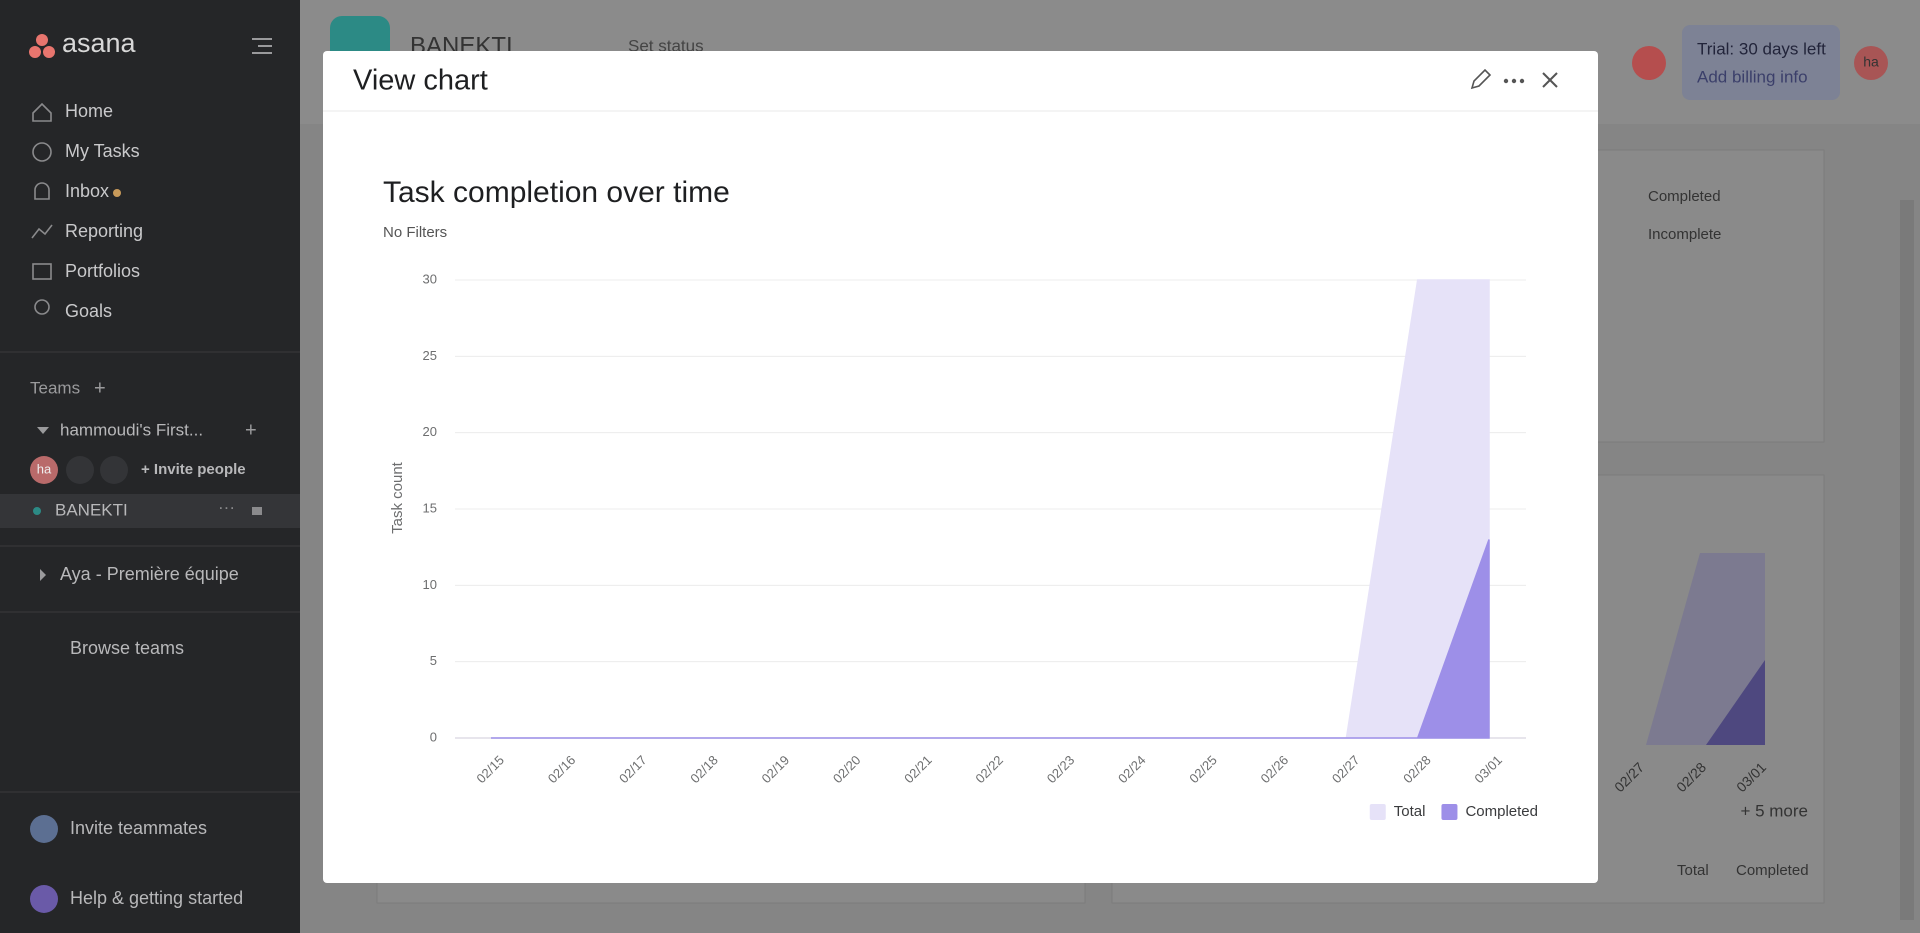 This screenshot has width=1920, height=933. Describe the element at coordinates (99, 43) in the screenshot. I see `logo: asana` at that location.